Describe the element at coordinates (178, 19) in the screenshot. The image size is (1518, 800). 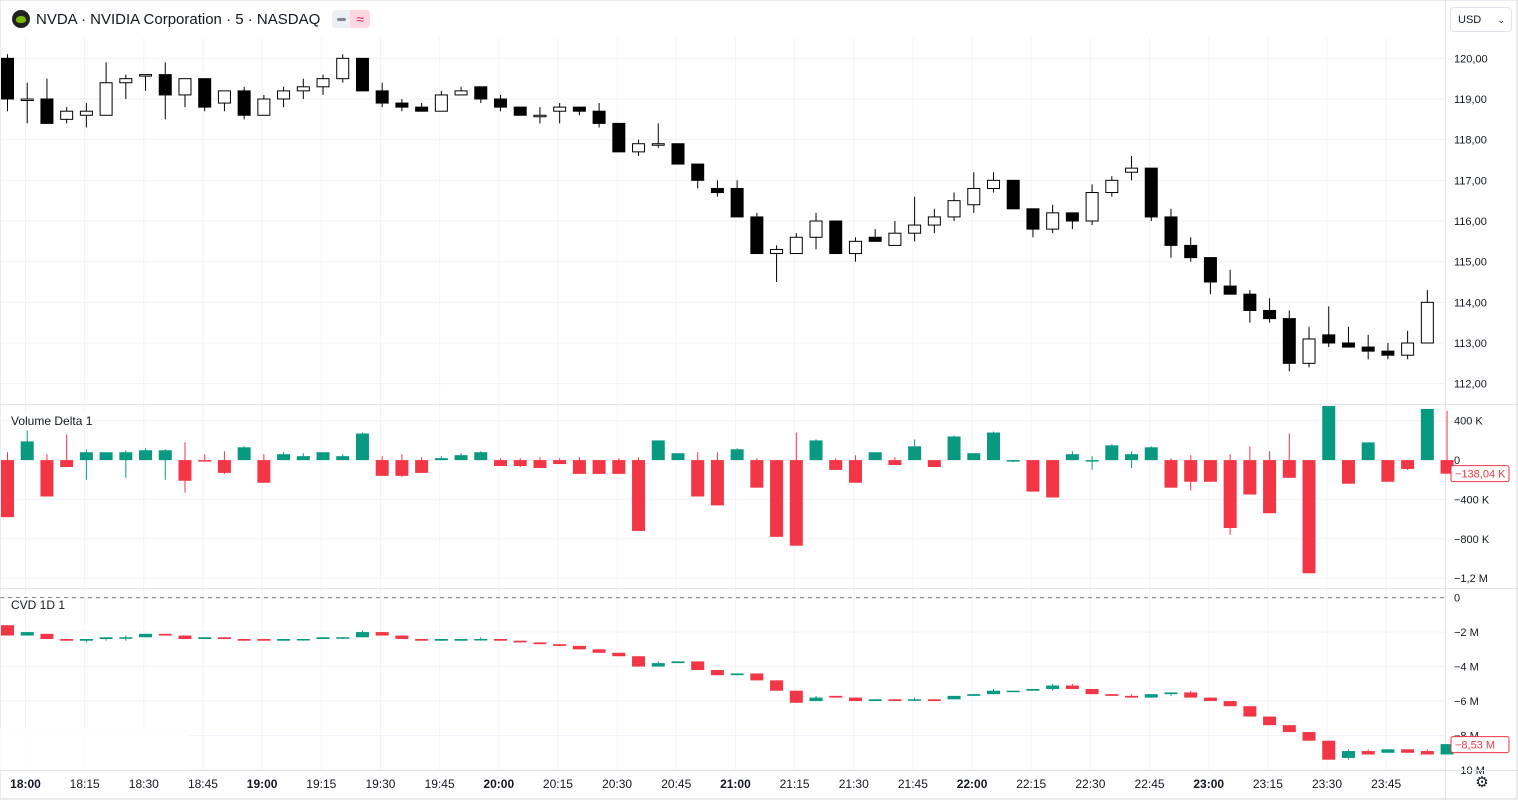
I see `symbol-title: NVDA · NVIDIA Corporation · 5 · NASDAQ` at that location.